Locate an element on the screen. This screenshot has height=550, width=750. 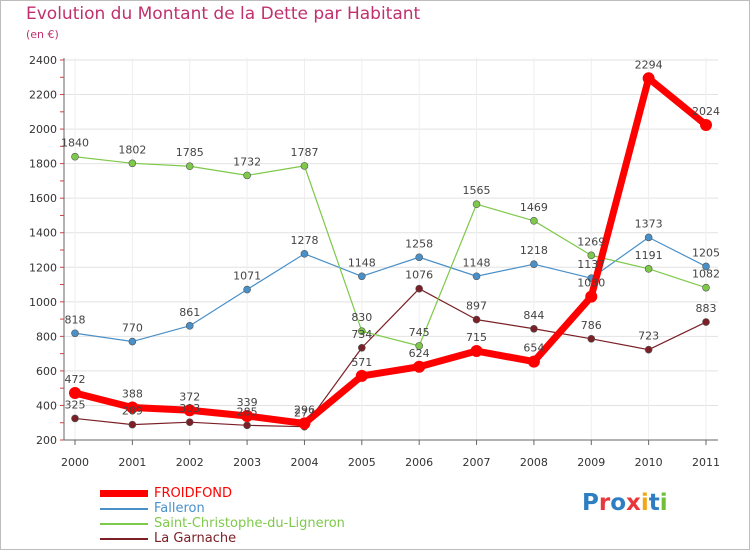
data-label: 303 is located at coordinates (189, 408).